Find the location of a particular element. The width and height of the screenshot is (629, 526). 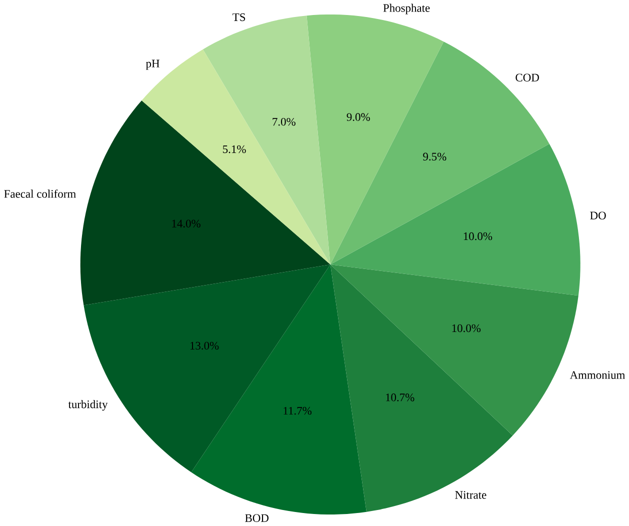

data-label: 9.0% is located at coordinates (358, 117).